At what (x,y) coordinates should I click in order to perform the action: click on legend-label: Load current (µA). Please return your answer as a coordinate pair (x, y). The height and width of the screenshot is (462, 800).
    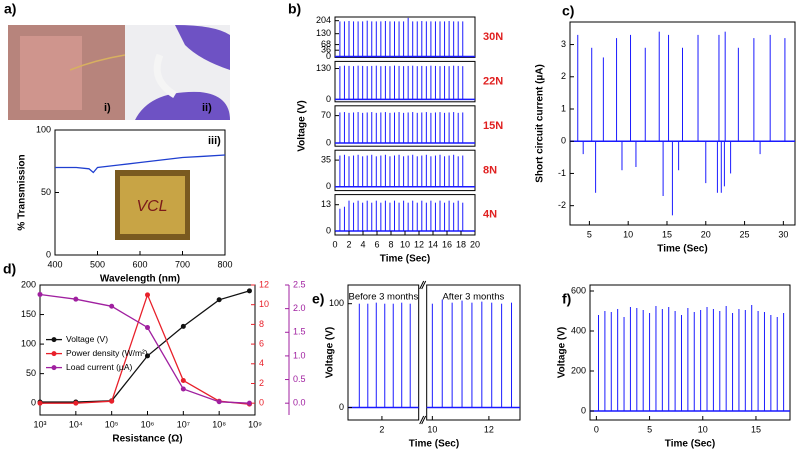
    Looking at the image, I should click on (99, 367).